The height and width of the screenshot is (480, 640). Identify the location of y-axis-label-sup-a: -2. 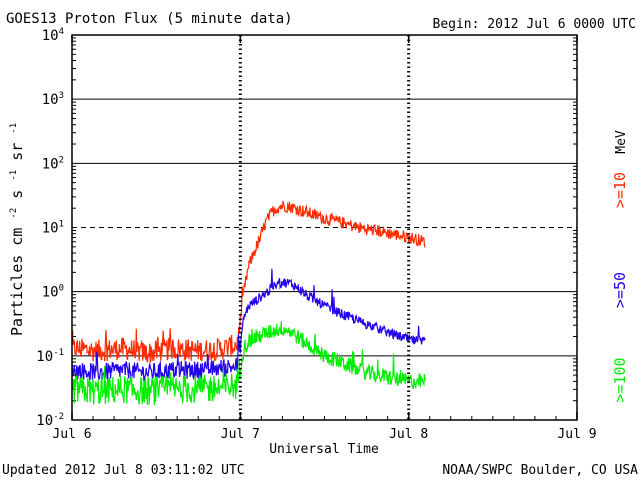
(14, 213).